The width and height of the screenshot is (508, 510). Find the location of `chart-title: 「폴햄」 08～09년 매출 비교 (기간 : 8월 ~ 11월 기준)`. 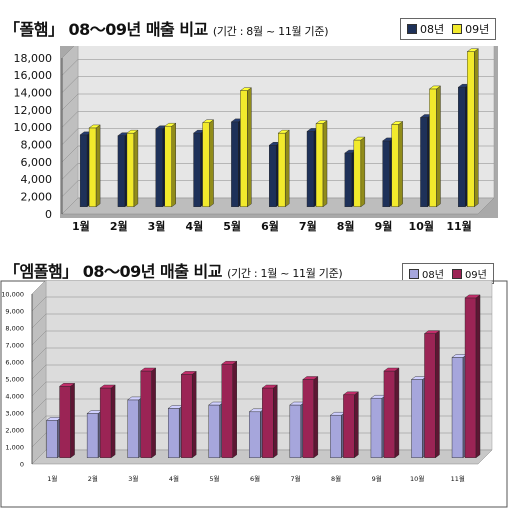

chart-title: 「폴햄」 08～09년 매출 비교 (기간 : 8월 ~ 11월 기준) is located at coordinates (166, 28).